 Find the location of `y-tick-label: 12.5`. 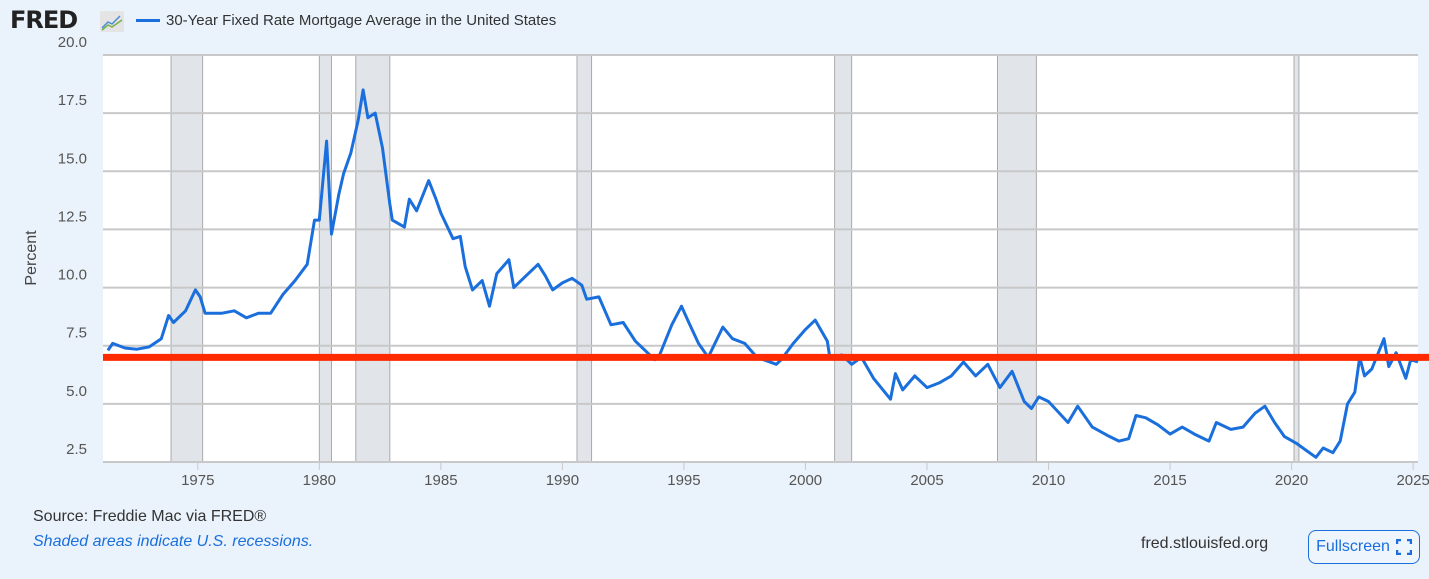

y-tick-label: 12.5 is located at coordinates (72, 216).